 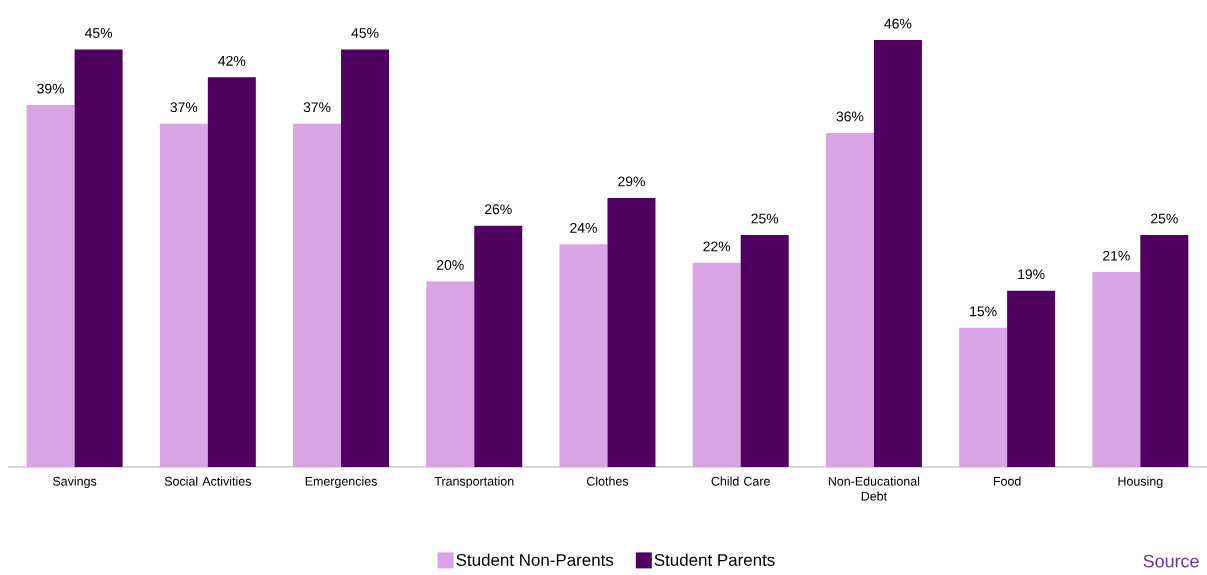 What do you see at coordinates (850, 116) in the screenshot?
I see `data-label: 36%` at bounding box center [850, 116].